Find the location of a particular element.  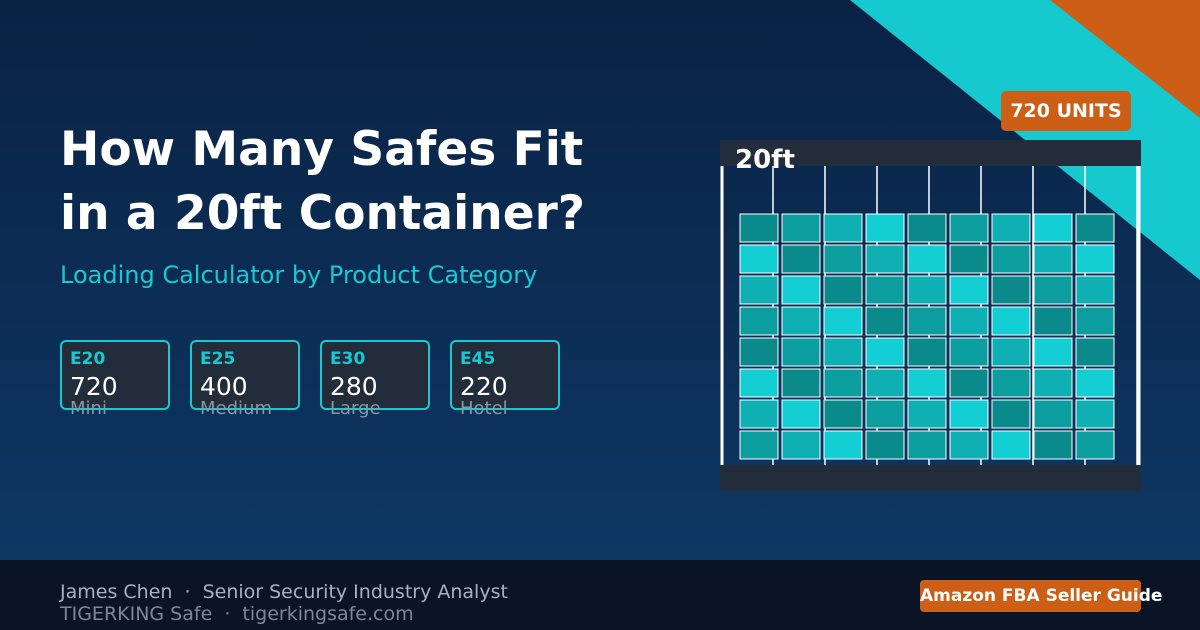

container-top-bar is located at coordinates (930, 153).